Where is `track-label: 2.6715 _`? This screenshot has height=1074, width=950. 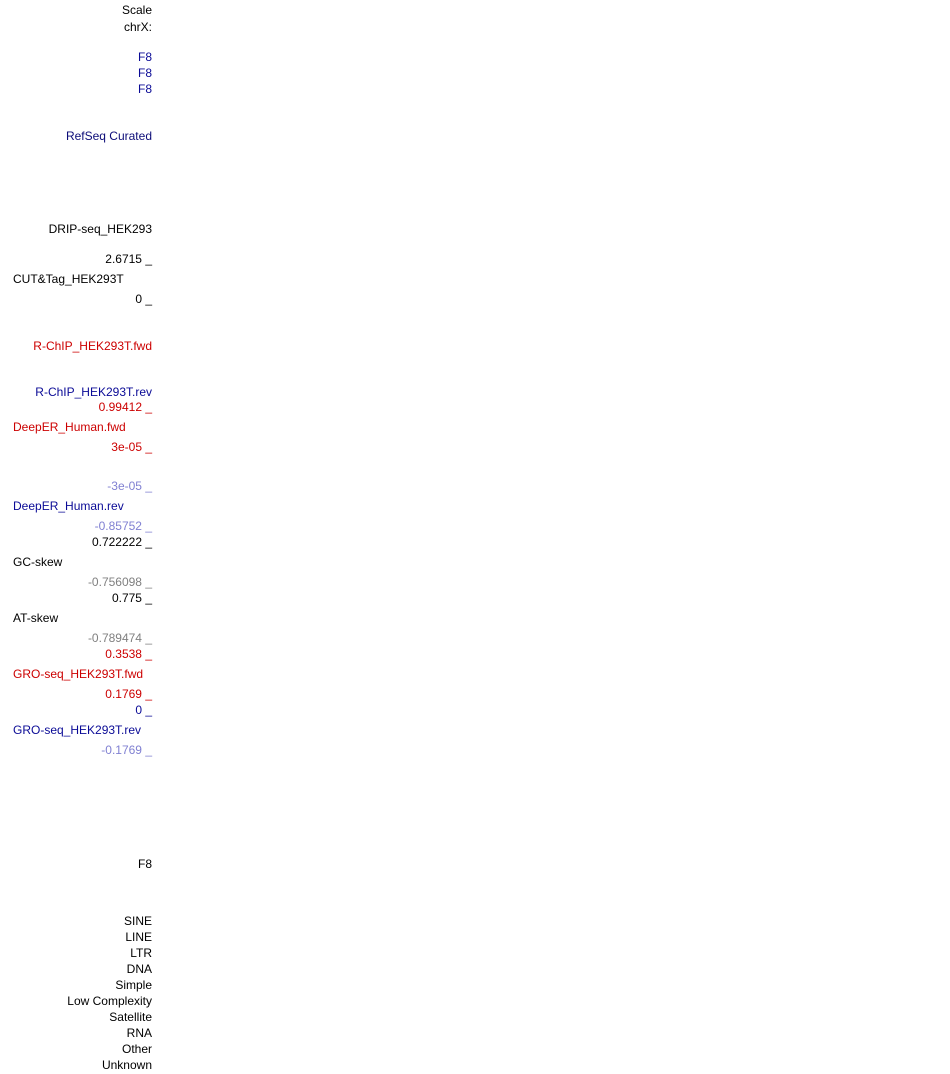
track-label: 2.6715 _ is located at coordinates (128, 259).